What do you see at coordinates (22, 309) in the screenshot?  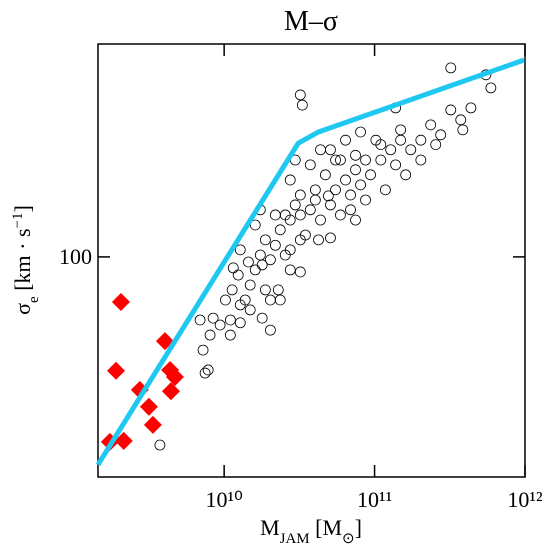 I see `label-part: σ` at bounding box center [22, 309].